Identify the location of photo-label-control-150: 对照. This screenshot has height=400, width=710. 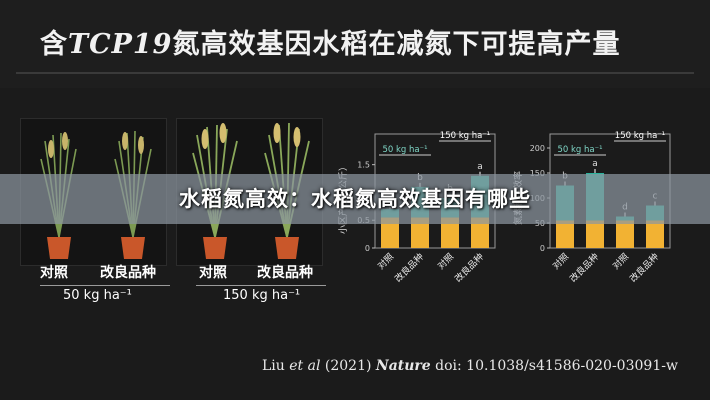
(213, 273).